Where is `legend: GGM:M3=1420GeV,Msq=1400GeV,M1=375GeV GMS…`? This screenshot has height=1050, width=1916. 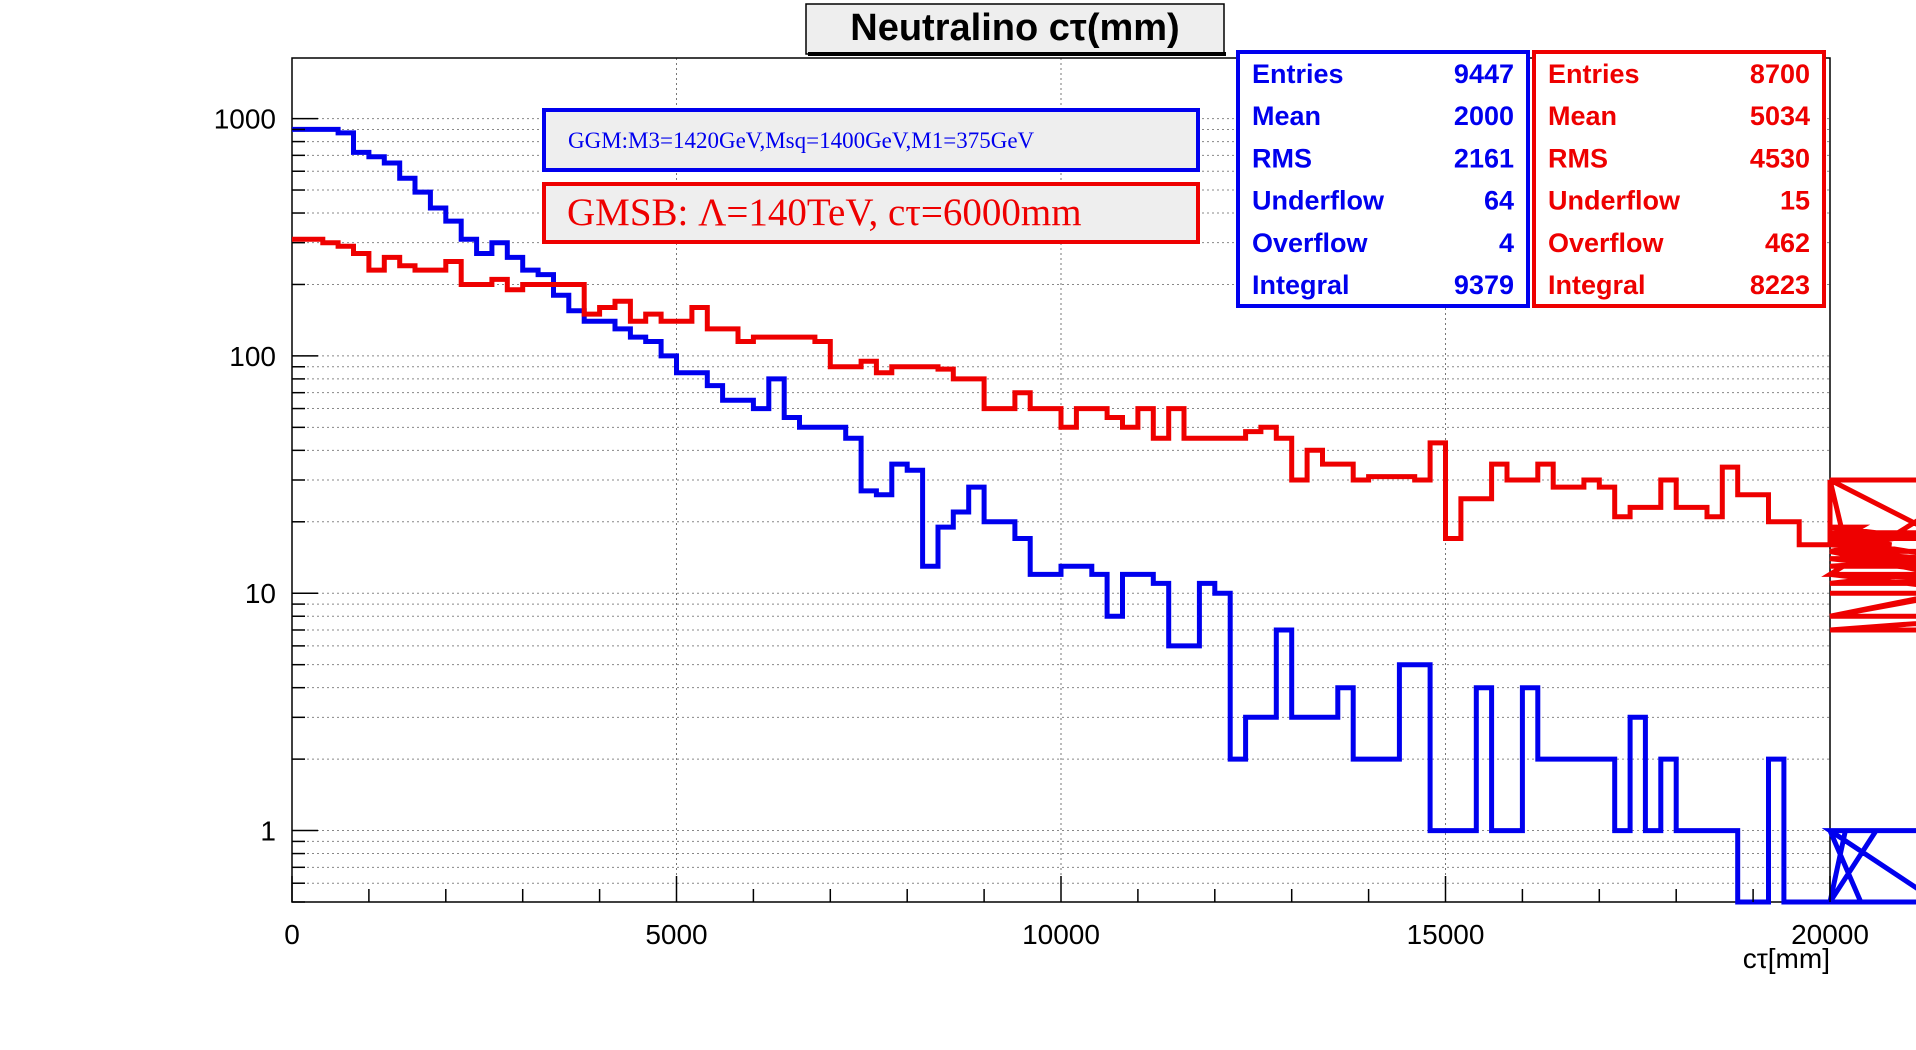 legend: GGM:M3=1420GeV,Msq=1400GeV,M1=375GeV GMS… is located at coordinates (871, 176).